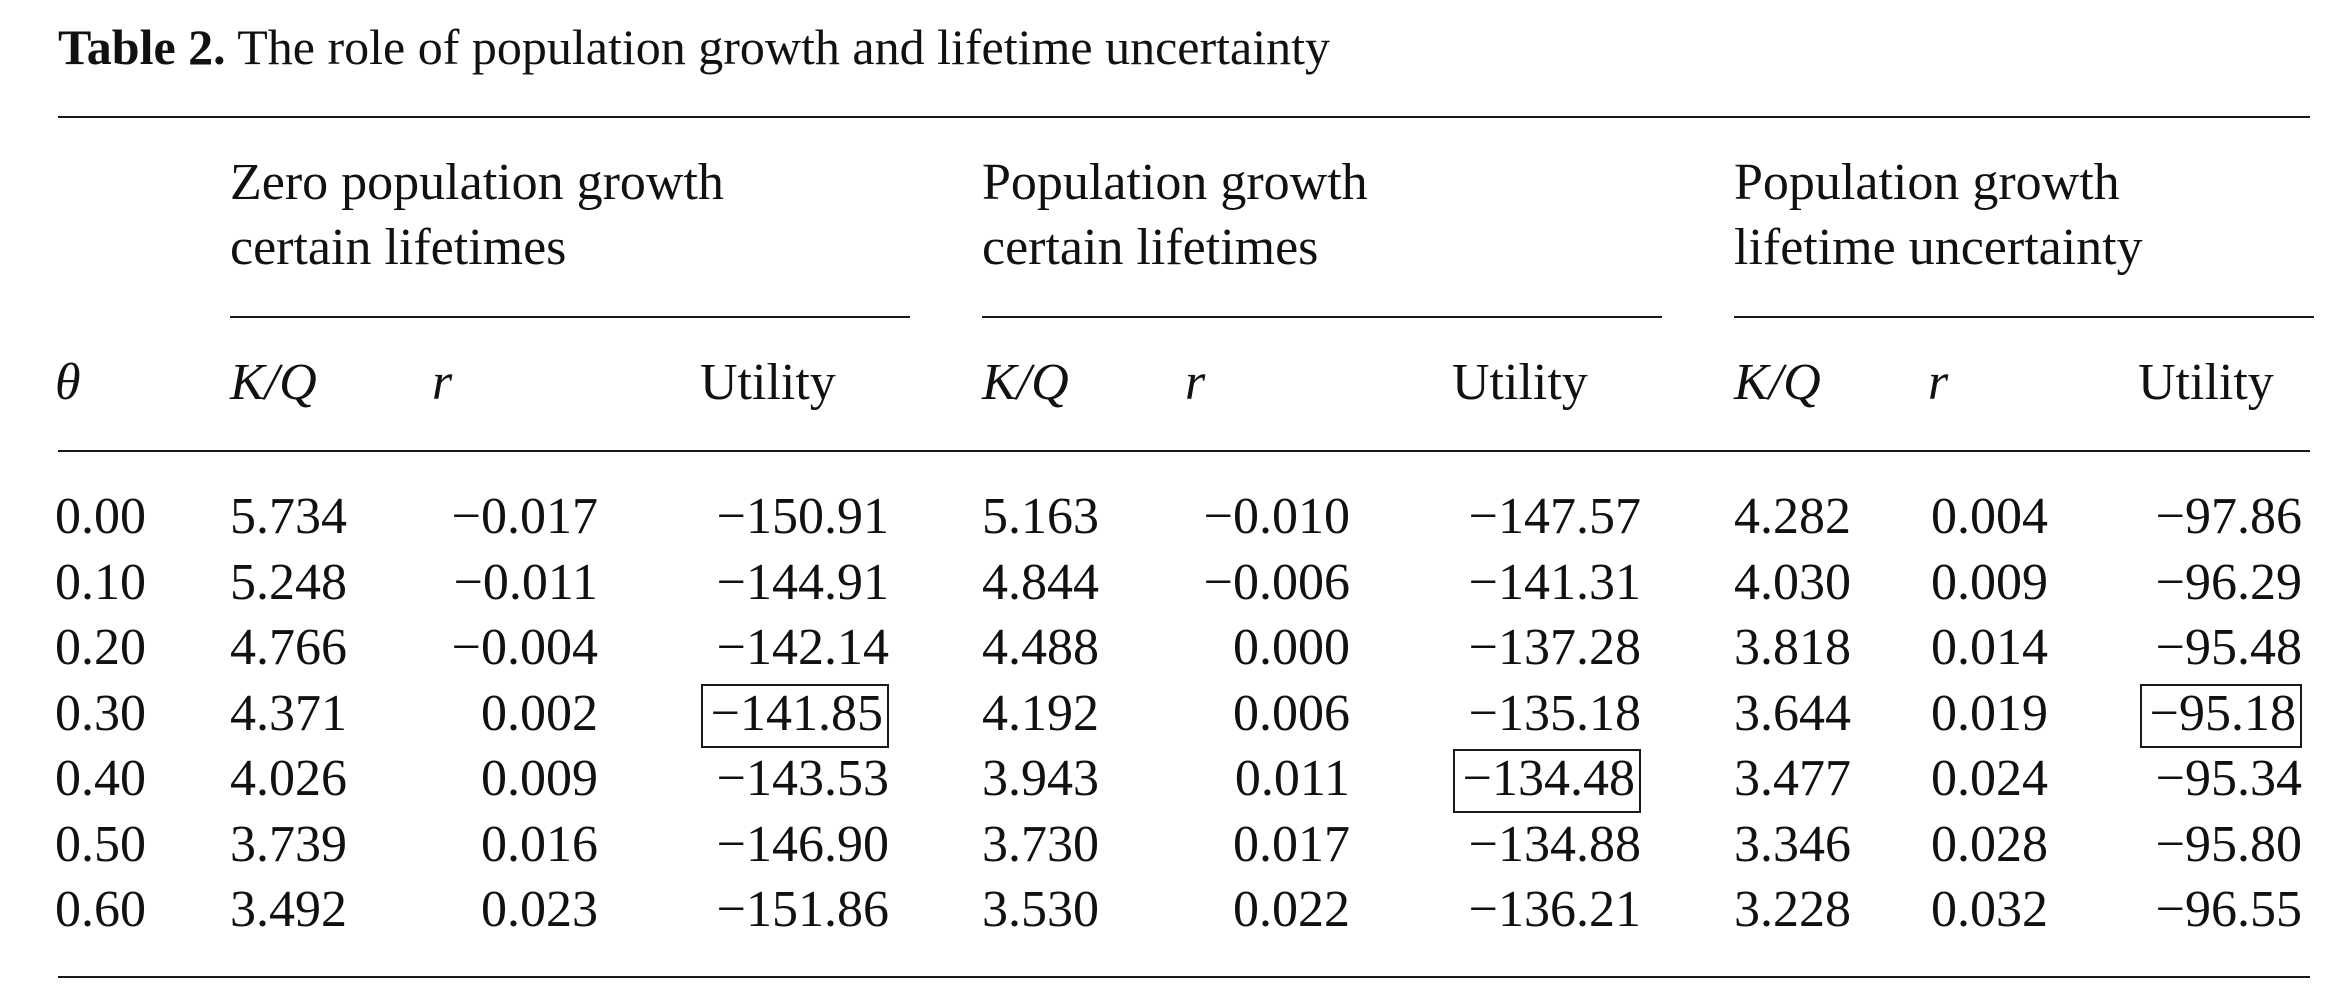 The height and width of the screenshot is (1000, 2339). Describe the element at coordinates (1040, 582) in the screenshot. I see `kq-cell: 4.844` at that location.